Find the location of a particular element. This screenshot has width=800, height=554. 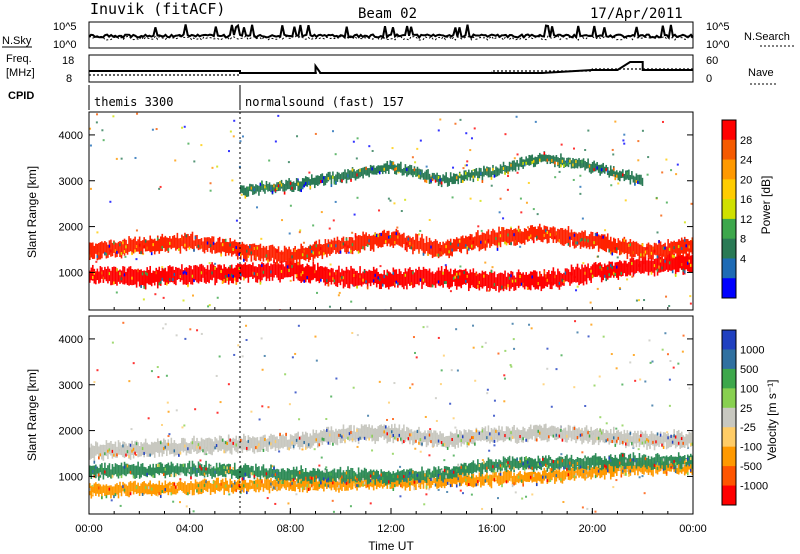

colorbar-tick-label: 16 is located at coordinates (746, 200).